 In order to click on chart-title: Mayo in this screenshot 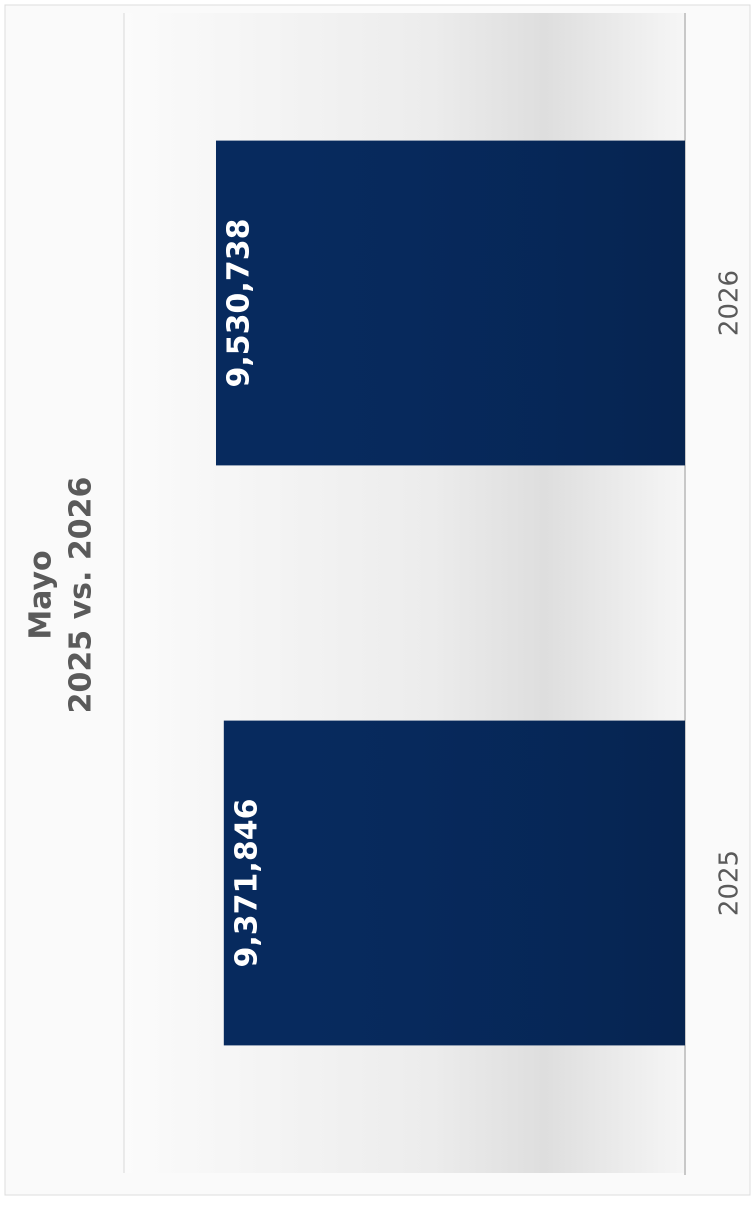, I will do `click(41, 594)`.